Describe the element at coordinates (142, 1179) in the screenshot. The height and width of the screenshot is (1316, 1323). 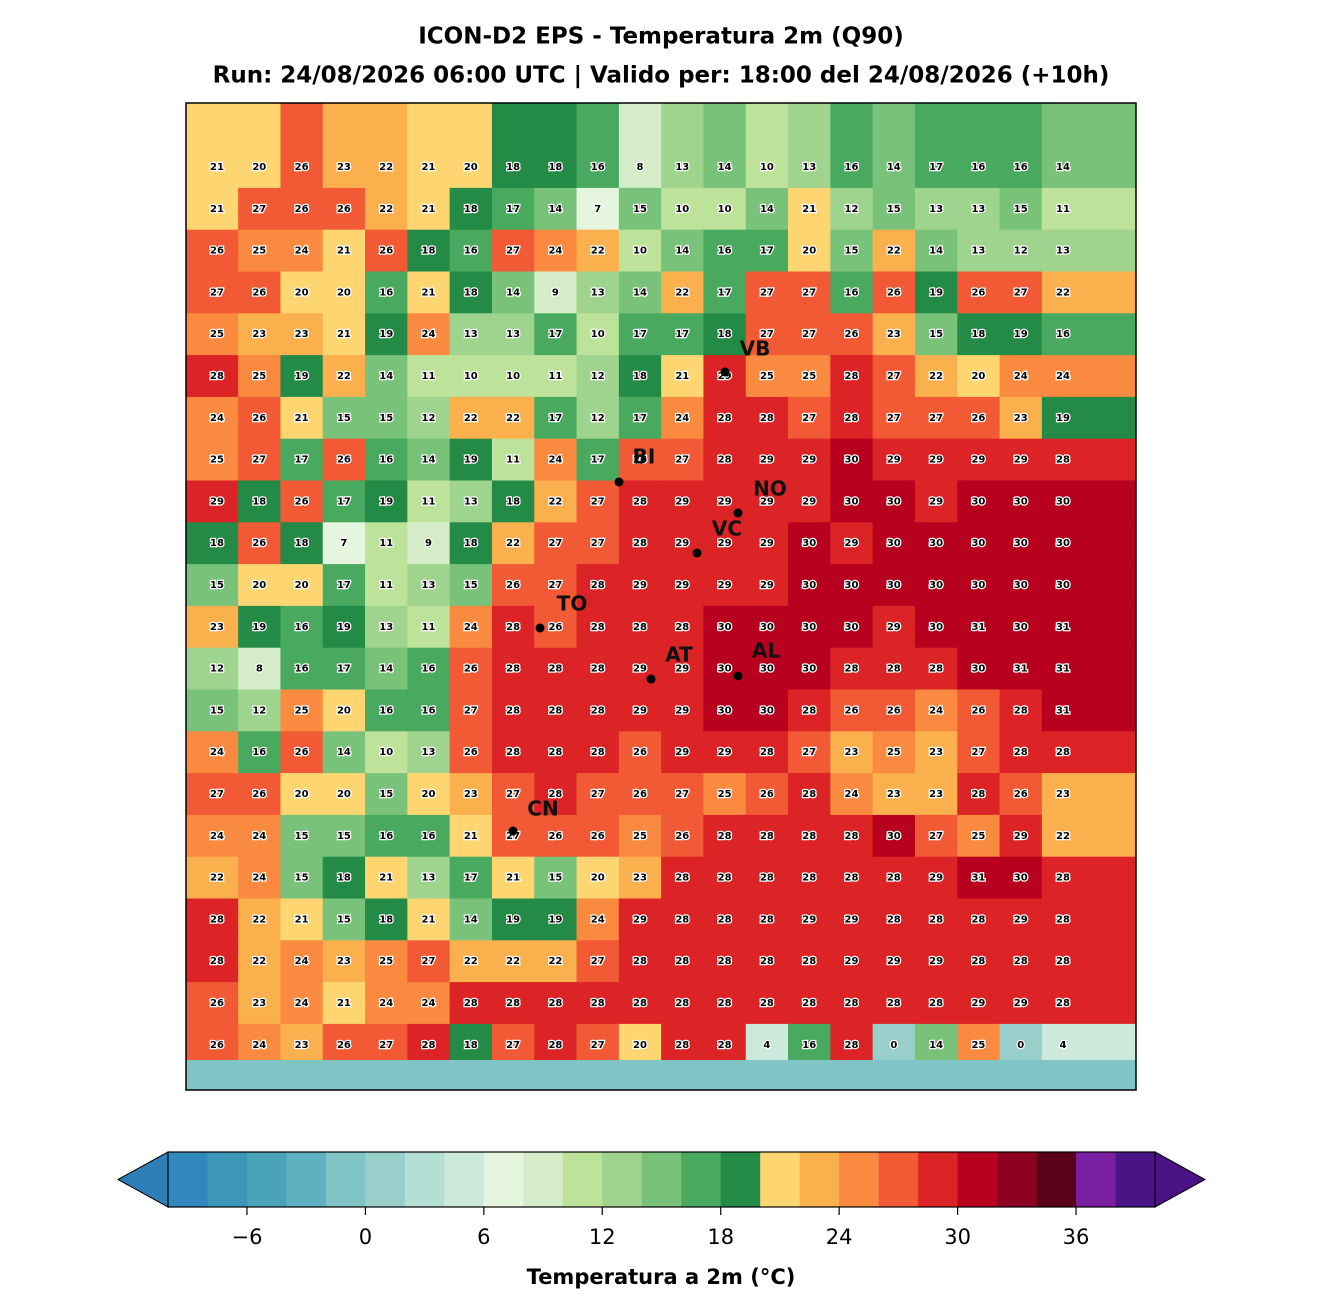
I see `colorbar-under` at that location.